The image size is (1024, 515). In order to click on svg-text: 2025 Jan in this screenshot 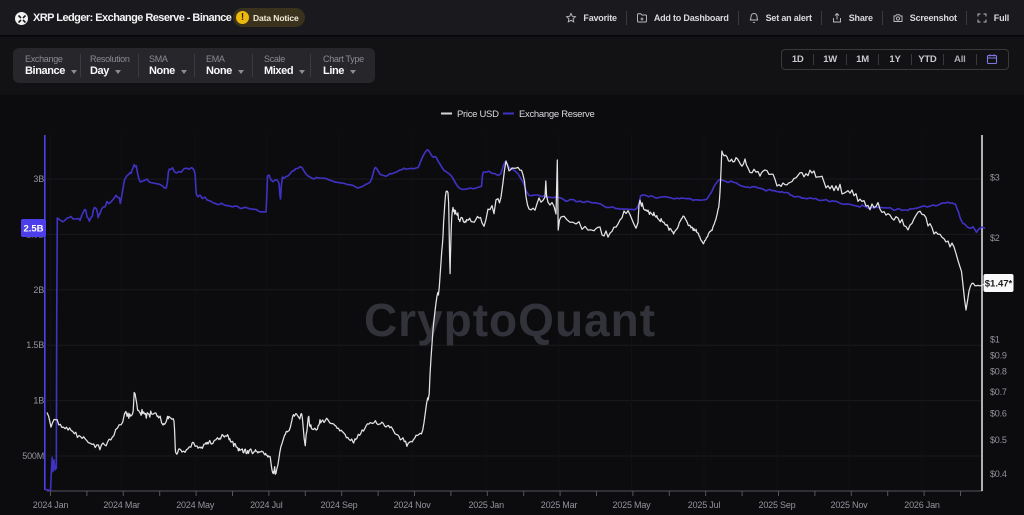, I will do `click(486, 505)`.